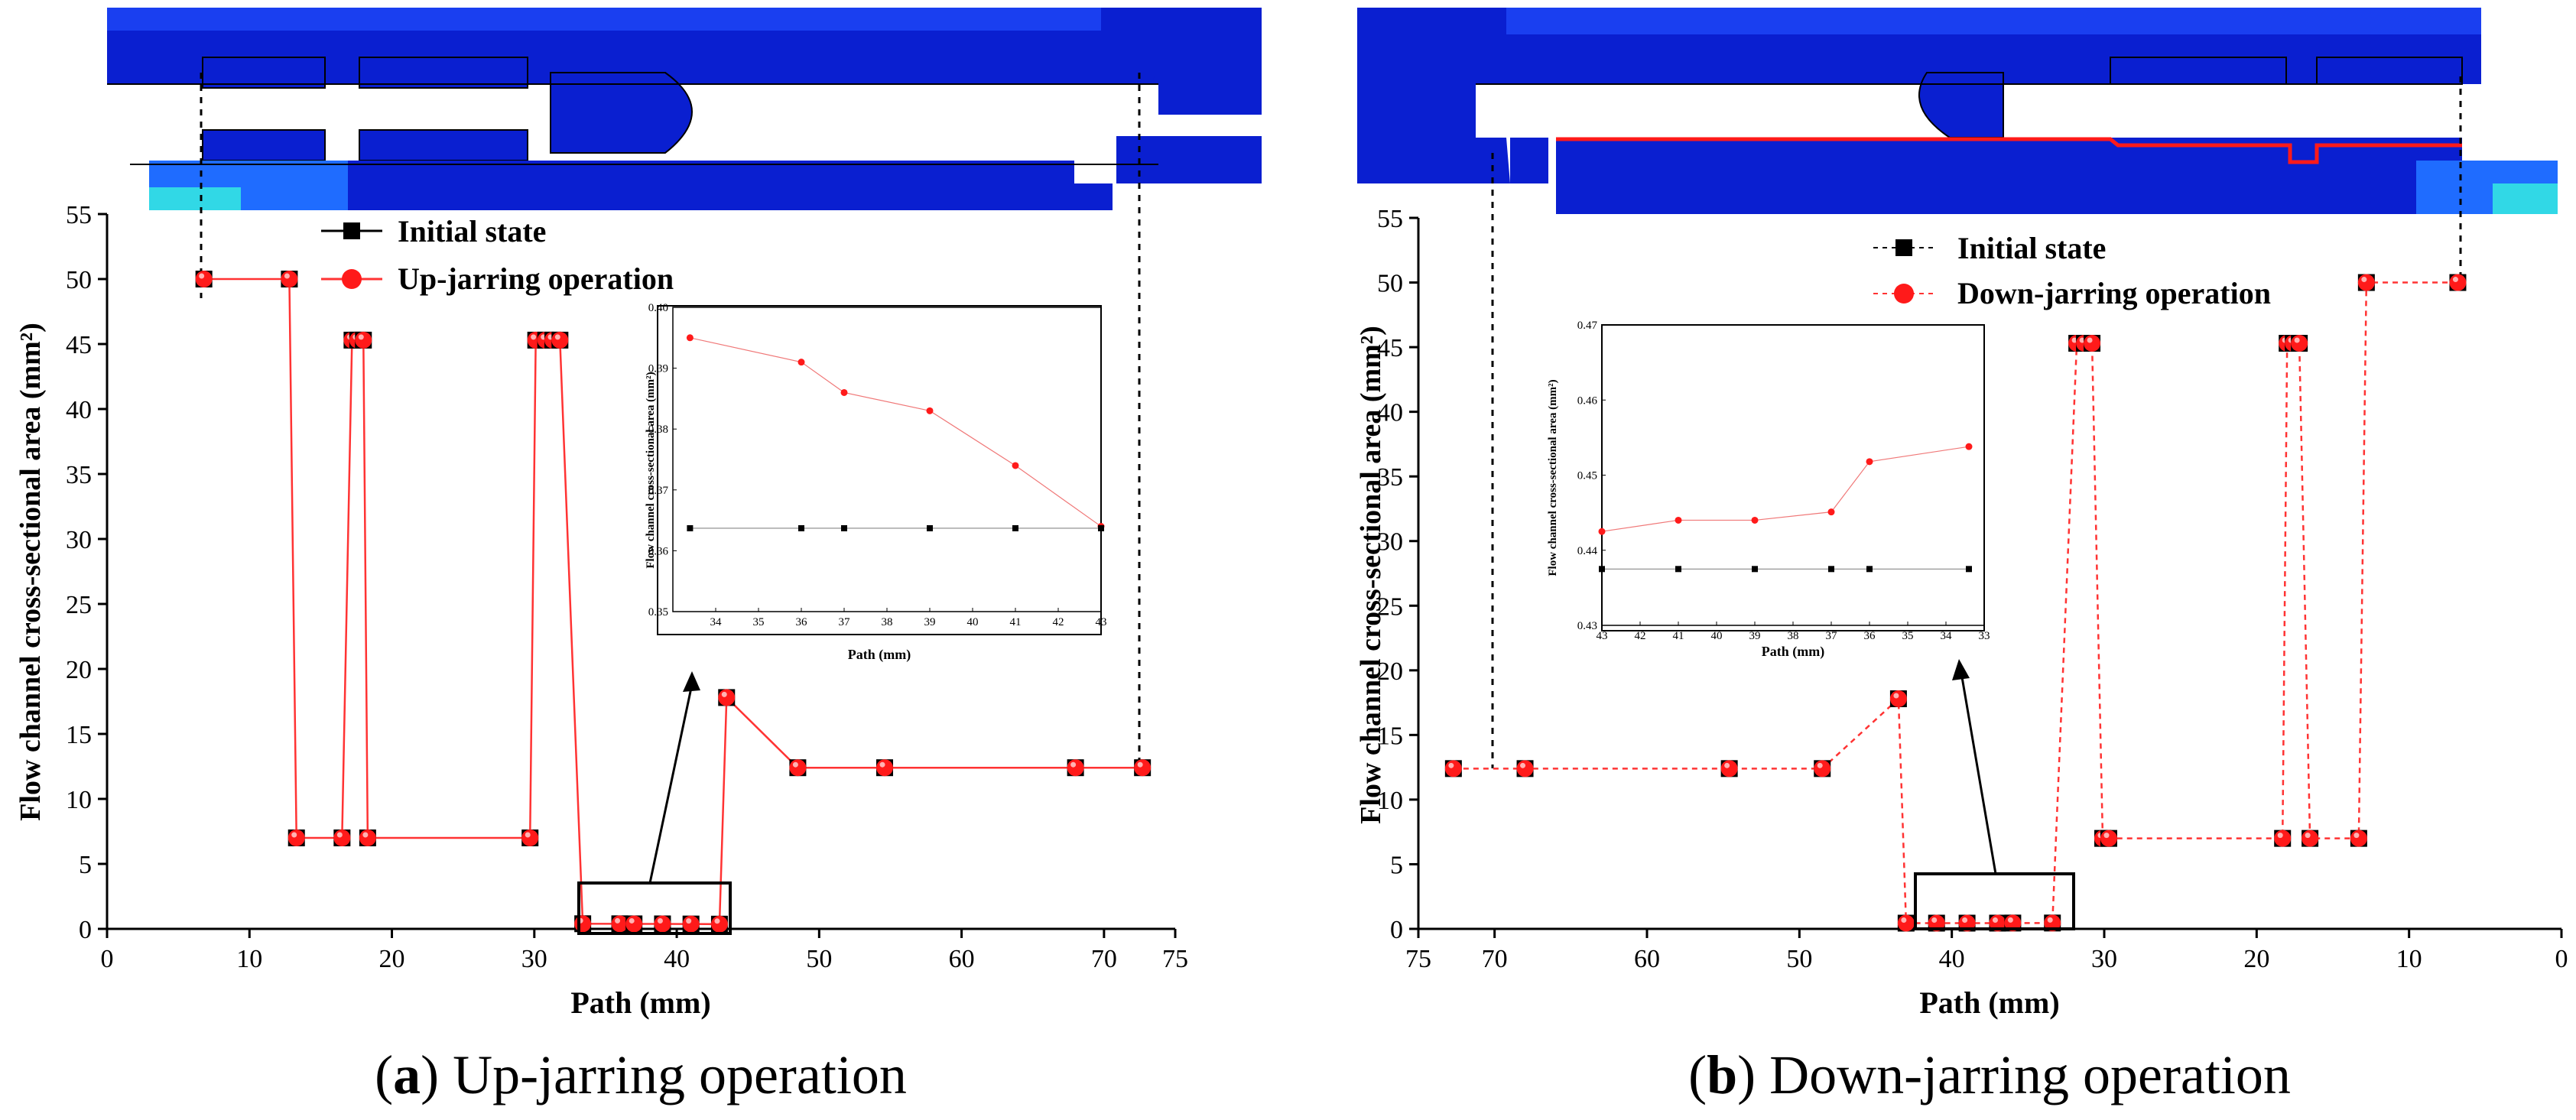  Describe the element at coordinates (1588, 551) in the screenshot. I see `inset-y-tick-label: 0.44` at that location.